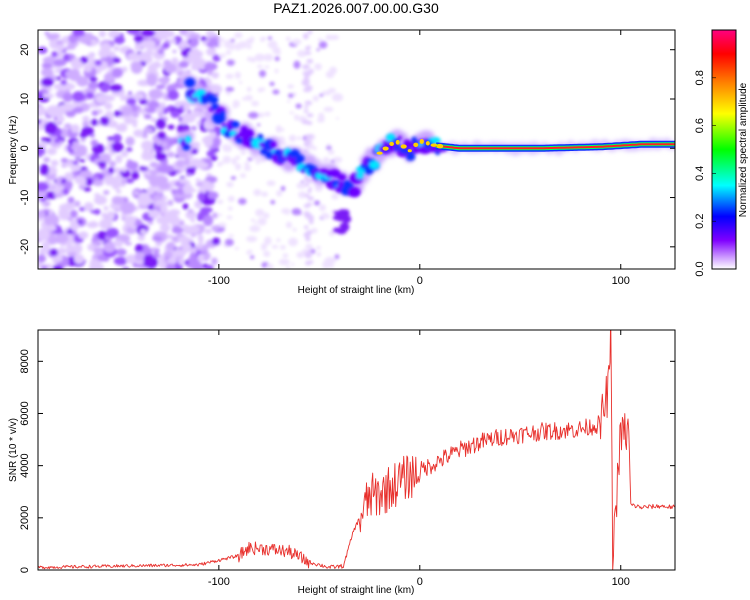 This screenshot has height=600, width=750. What do you see at coordinates (13, 150) in the screenshot?
I see `spectrogram-y-axis-label: Frequency (Hz)` at bounding box center [13, 150].